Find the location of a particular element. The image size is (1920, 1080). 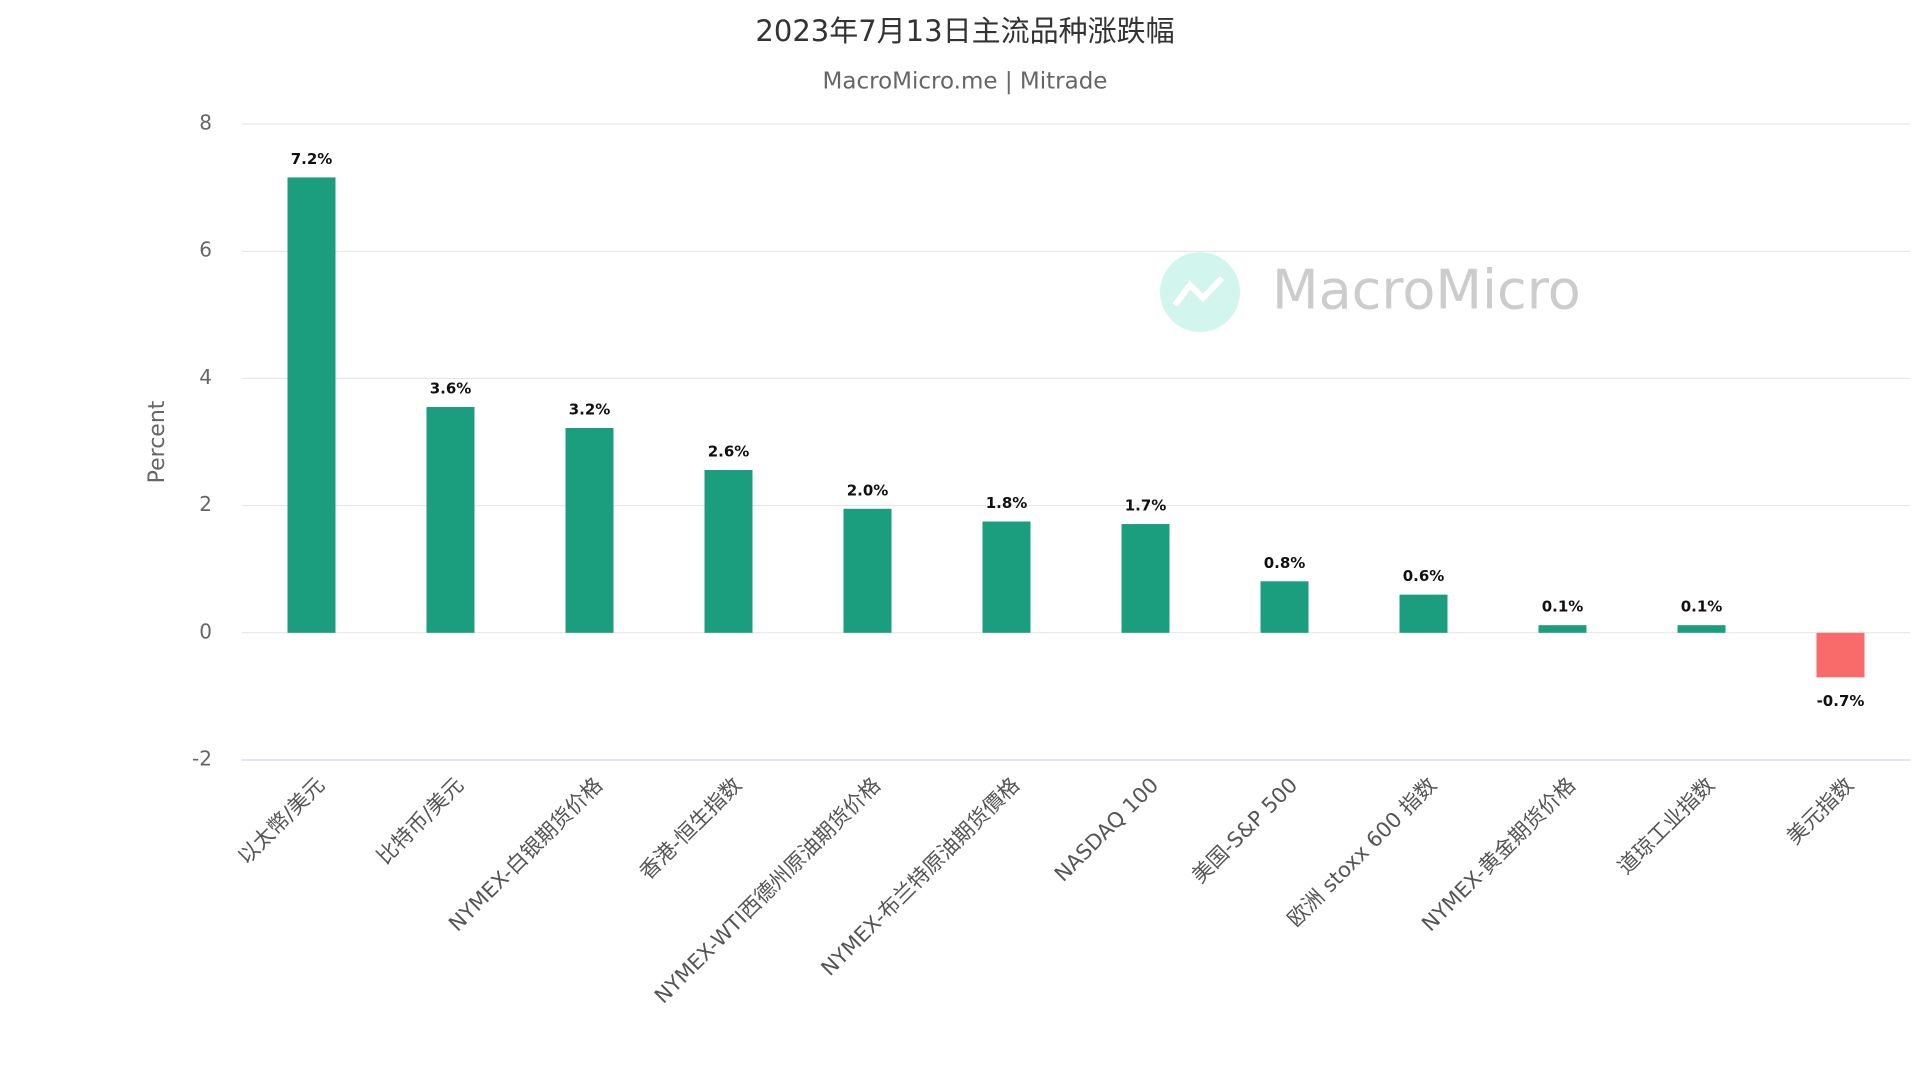

data-label: 3.2% is located at coordinates (590, 410).